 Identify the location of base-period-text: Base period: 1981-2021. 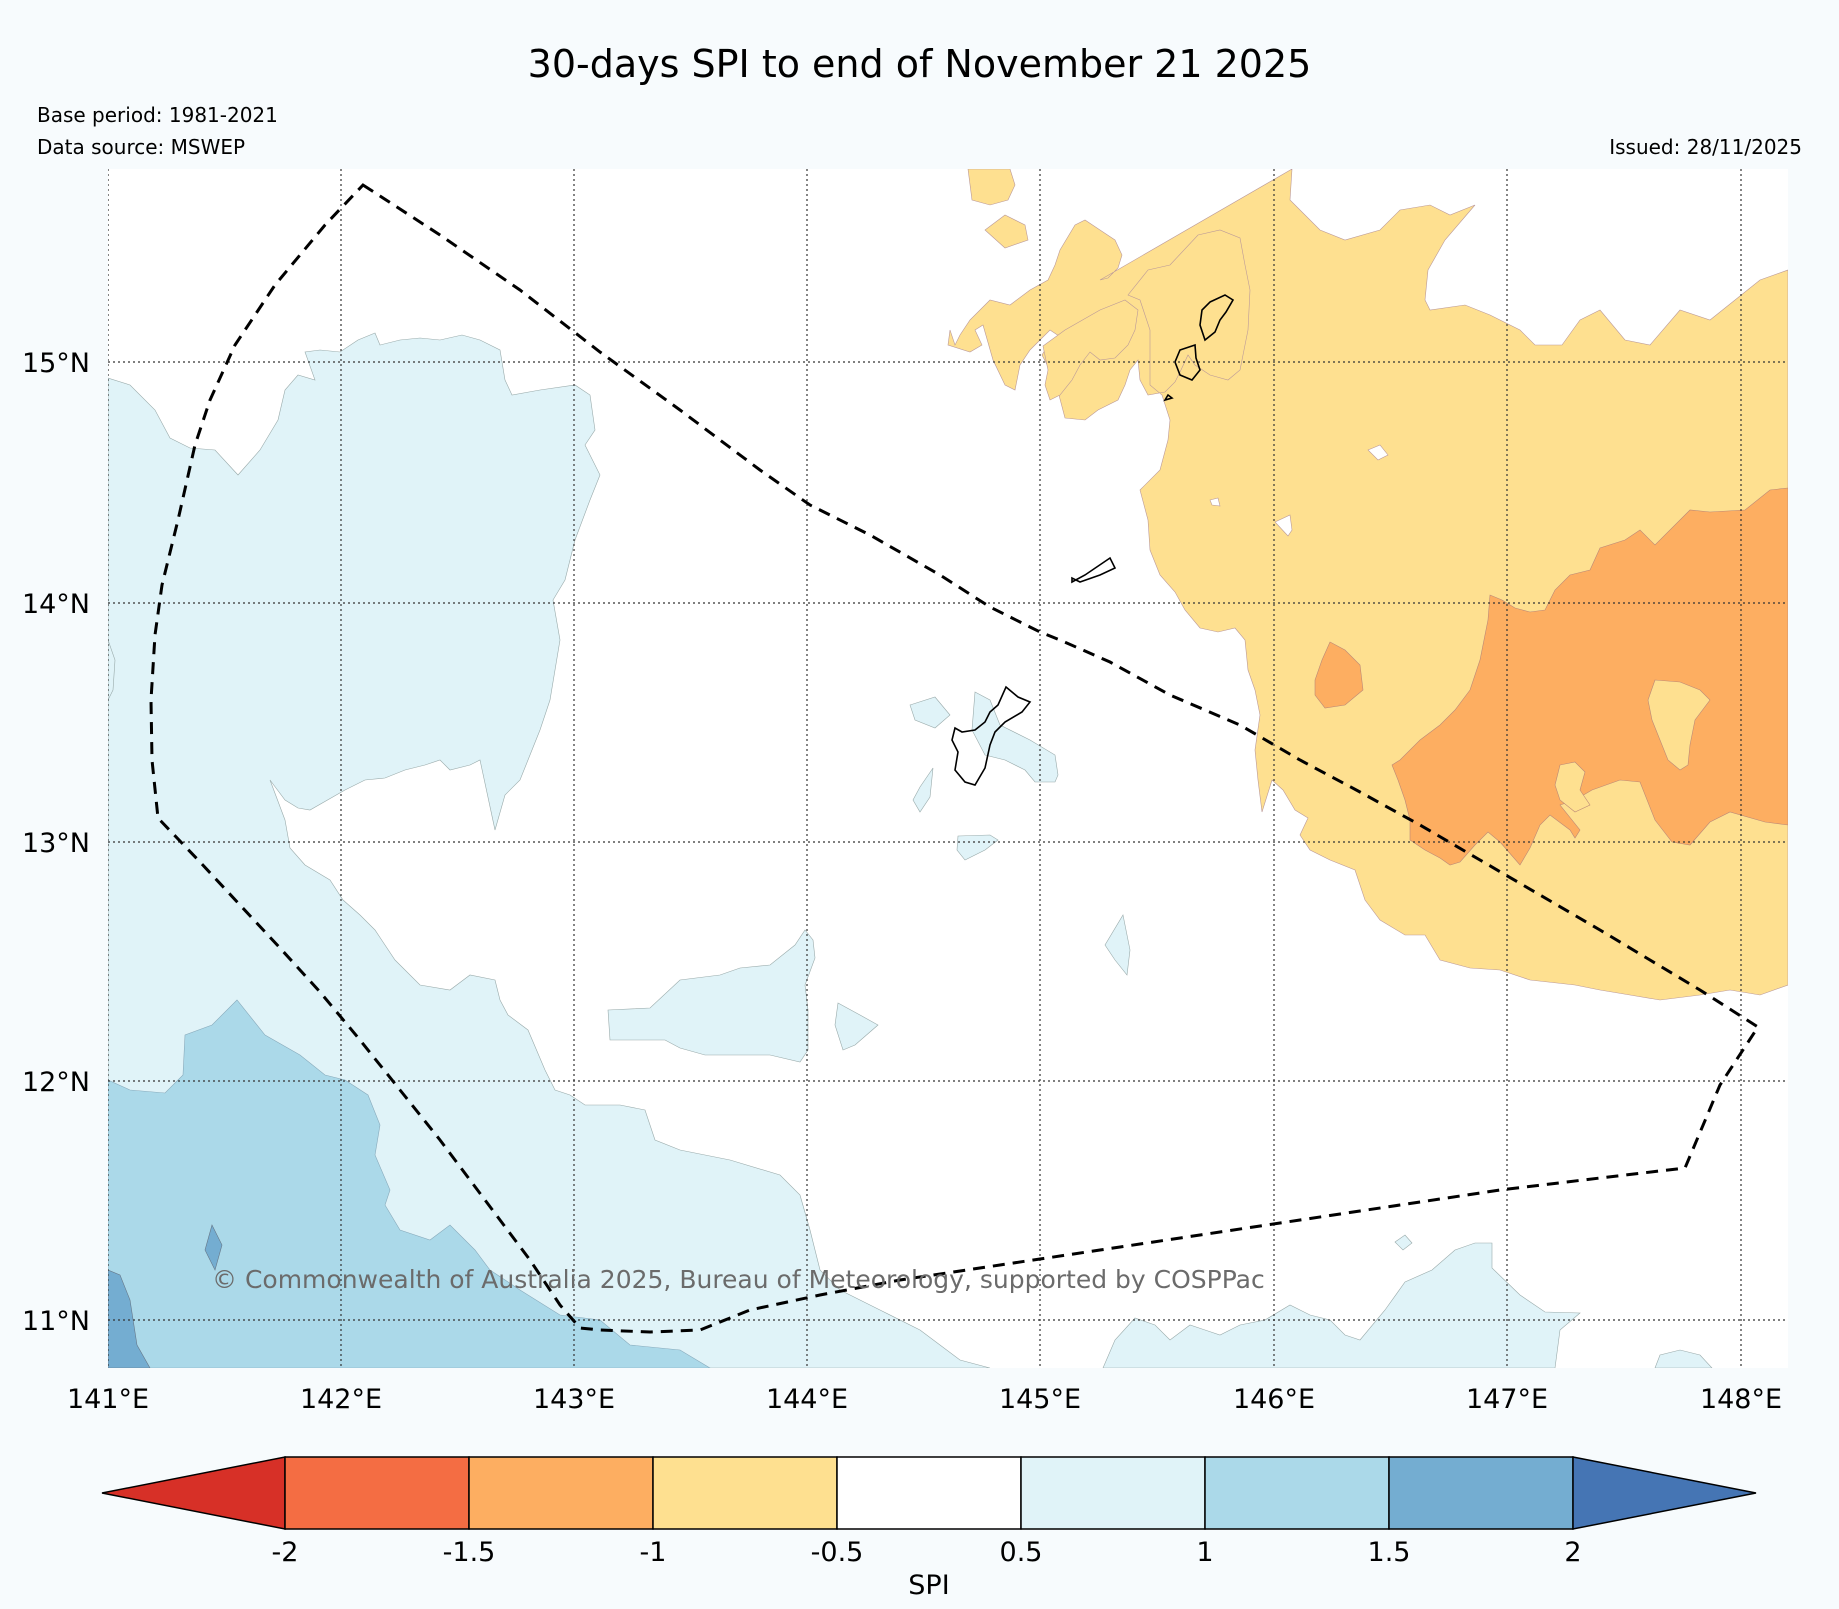
(157, 115).